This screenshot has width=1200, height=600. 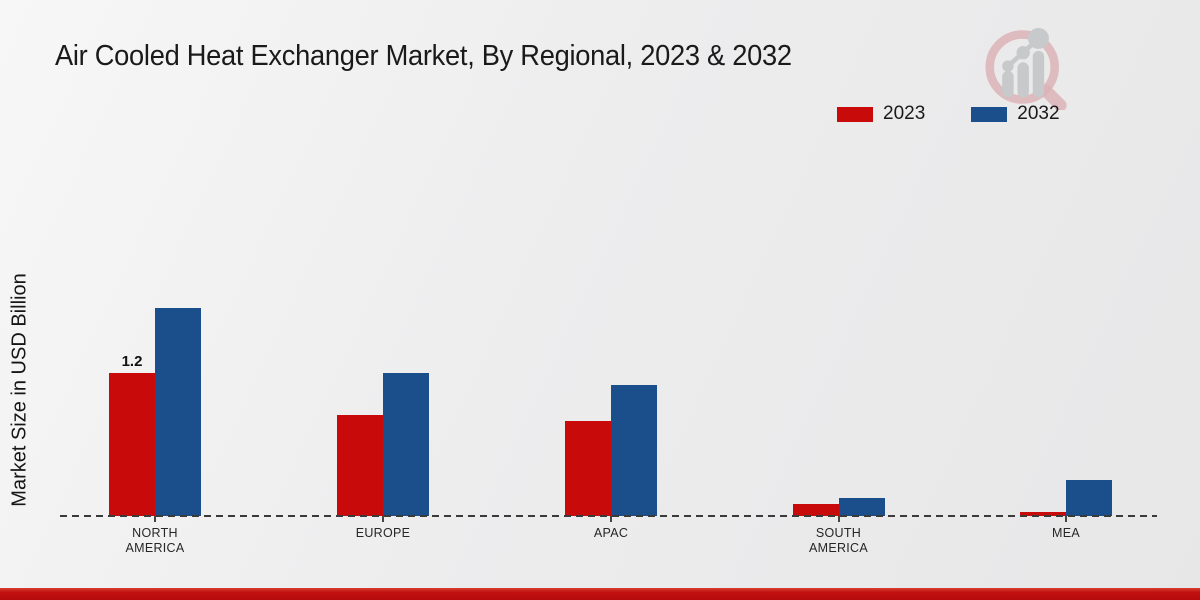 I want to click on footer-accent-strip, so click(x=600, y=594).